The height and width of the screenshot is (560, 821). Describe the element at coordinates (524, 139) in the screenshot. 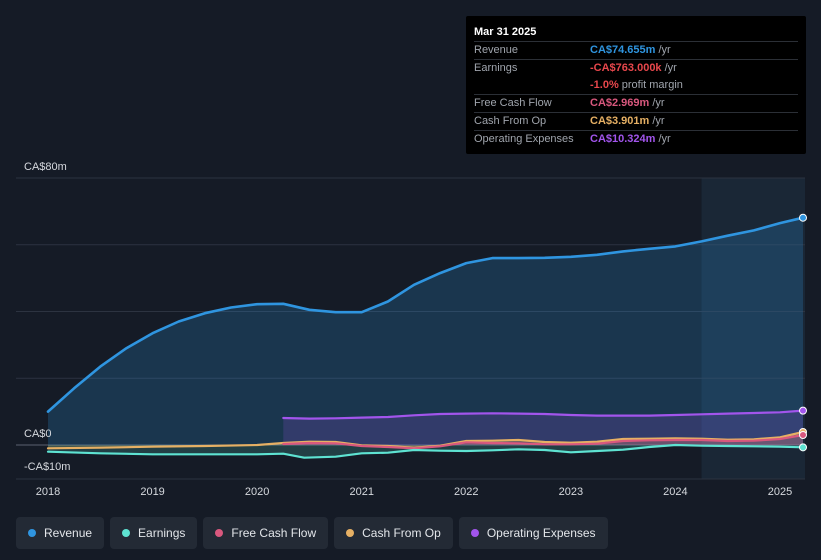

I see `tooltip-label: Operating Expenses` at that location.